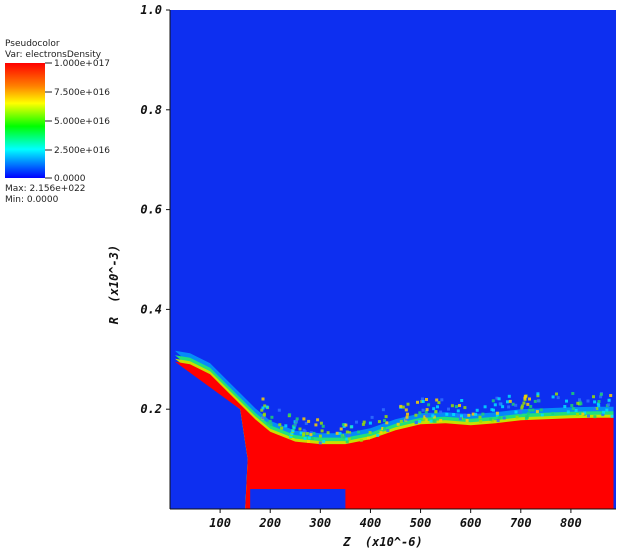  Describe the element at coordinates (269, 523) in the screenshot. I see `x-tick-label: 200` at that location.